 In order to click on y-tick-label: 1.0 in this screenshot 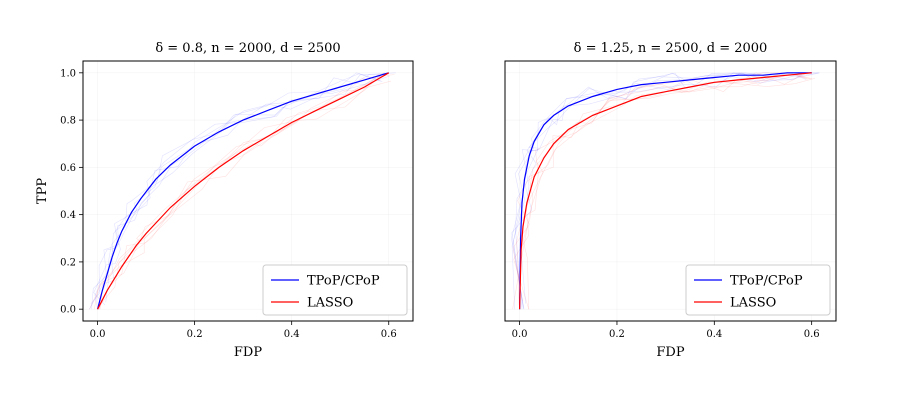, I will do `click(68, 73)`.